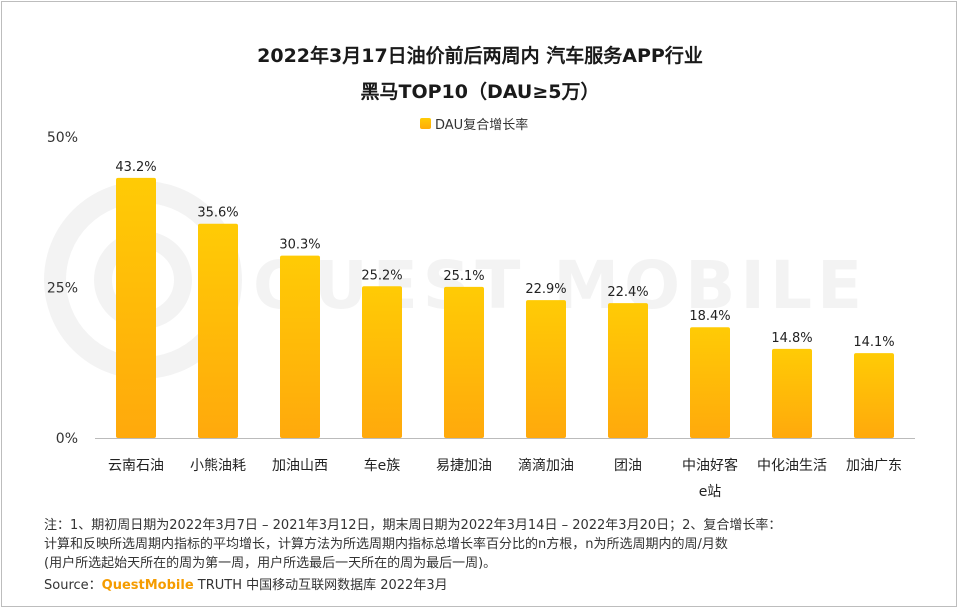 The image size is (960, 610). Describe the element at coordinates (135, 167) in the screenshot. I see `value-label-0: 43.2%` at that location.